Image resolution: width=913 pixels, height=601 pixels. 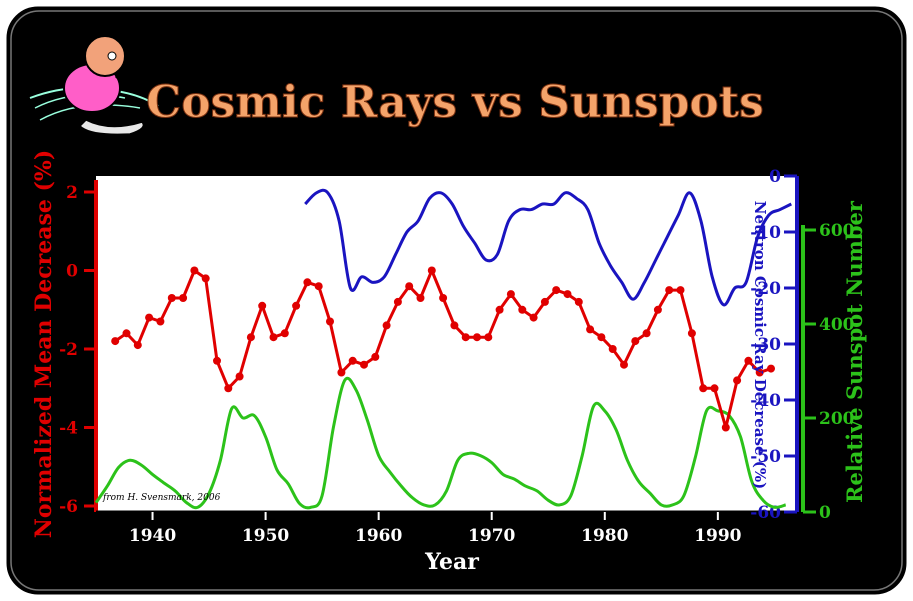 What do you see at coordinates (161, 498) in the screenshot?
I see `credit-text: from H. Svensmark, 2006` at bounding box center [161, 498].